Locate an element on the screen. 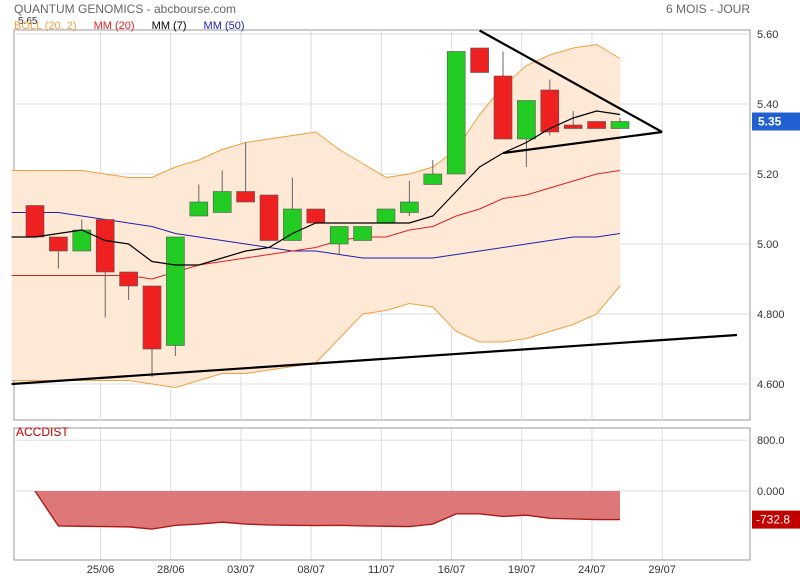 The width and height of the screenshot is (800, 580). x-tick-label: 28/06 is located at coordinates (171, 570).